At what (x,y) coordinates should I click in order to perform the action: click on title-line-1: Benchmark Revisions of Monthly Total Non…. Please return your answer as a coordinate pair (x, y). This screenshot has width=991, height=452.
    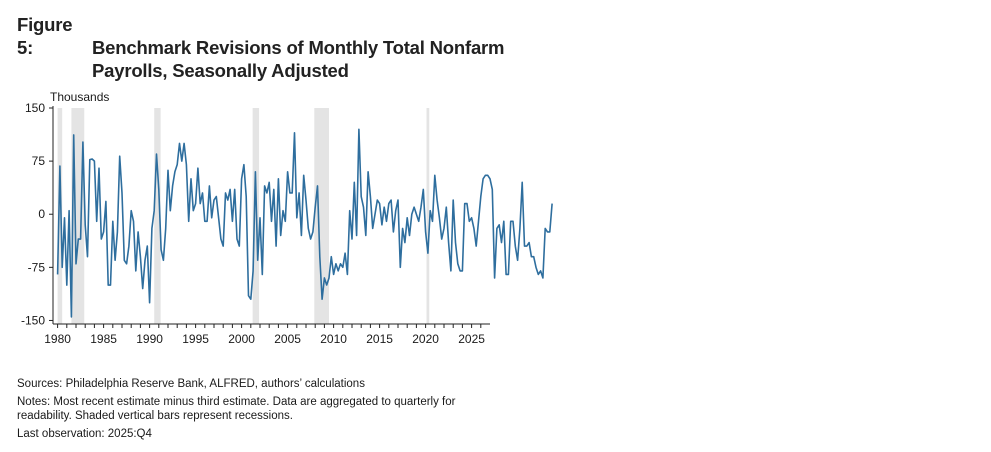
    Looking at the image, I should click on (298, 47).